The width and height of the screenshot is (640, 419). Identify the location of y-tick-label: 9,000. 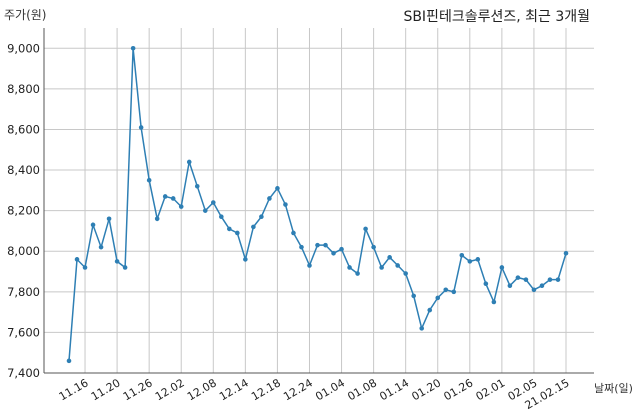
(23, 48).